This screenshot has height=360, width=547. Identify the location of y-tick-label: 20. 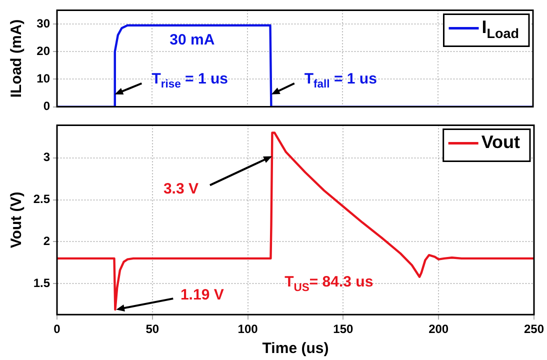
(43, 51).